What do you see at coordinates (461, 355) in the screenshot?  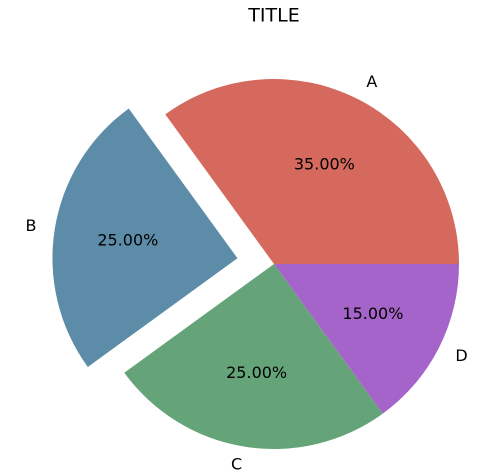 I see `slice-label: D` at bounding box center [461, 355].